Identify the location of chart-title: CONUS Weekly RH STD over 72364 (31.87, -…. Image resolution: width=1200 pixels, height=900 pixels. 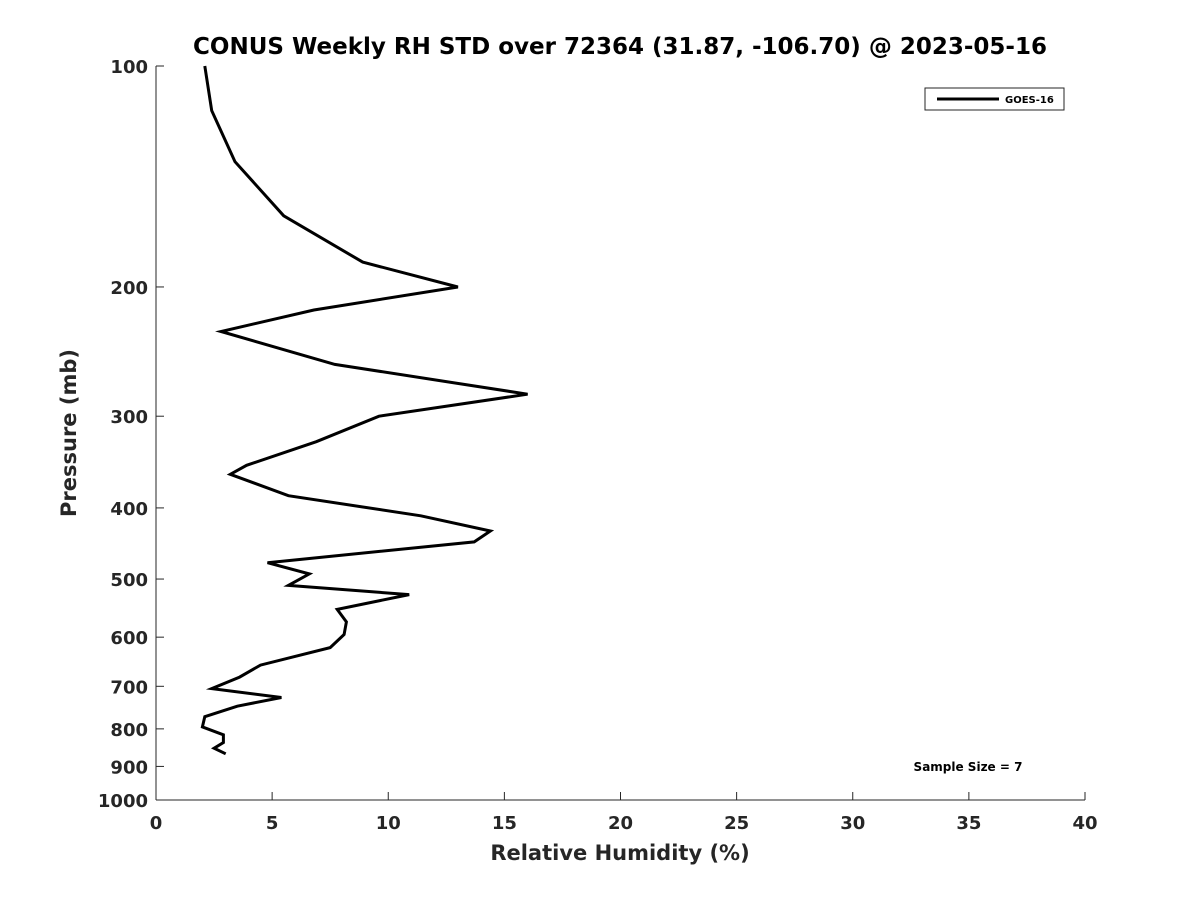
(620, 47).